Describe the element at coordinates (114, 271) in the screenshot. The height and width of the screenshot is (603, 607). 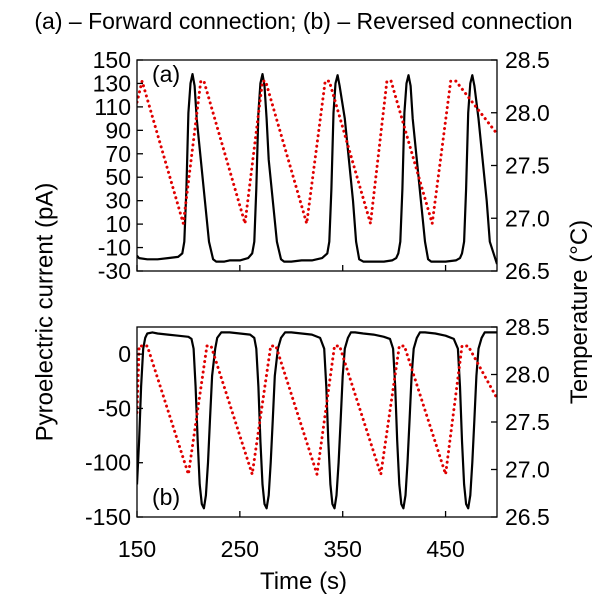
I see `y-left-tick-label: -30` at that location.